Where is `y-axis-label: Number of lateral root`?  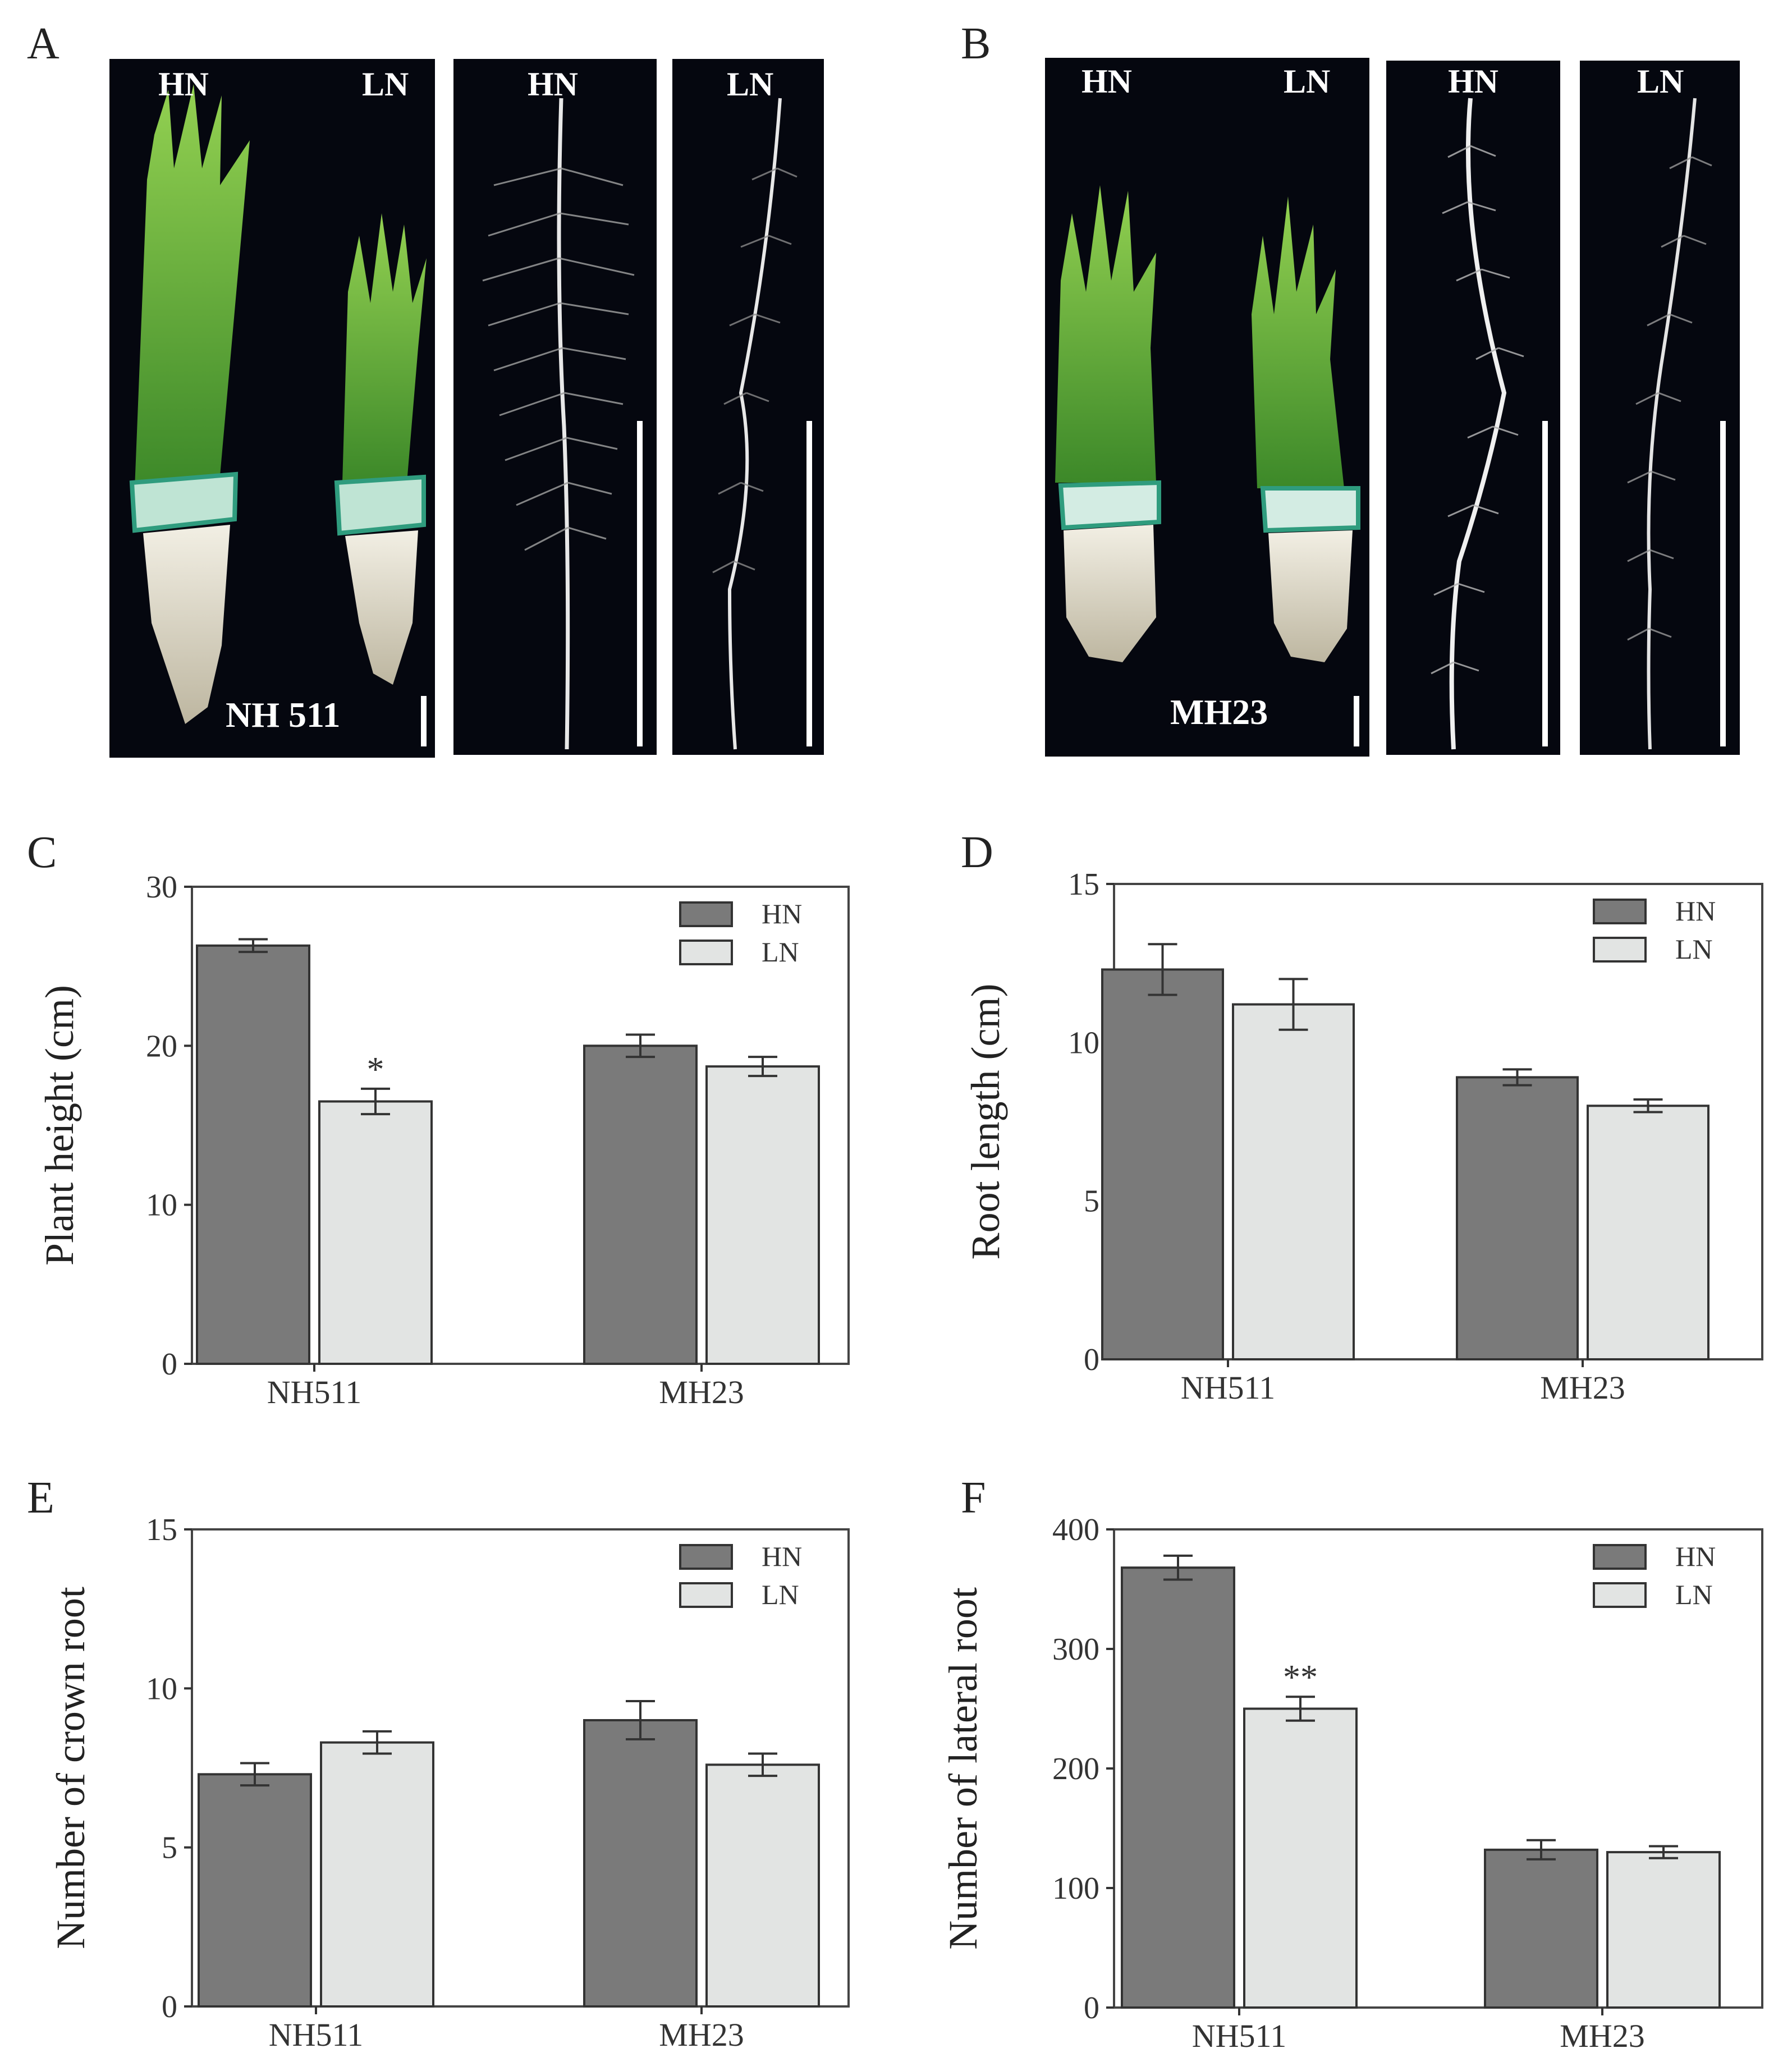
y-axis-label: Number of lateral root is located at coordinates (964, 1768).